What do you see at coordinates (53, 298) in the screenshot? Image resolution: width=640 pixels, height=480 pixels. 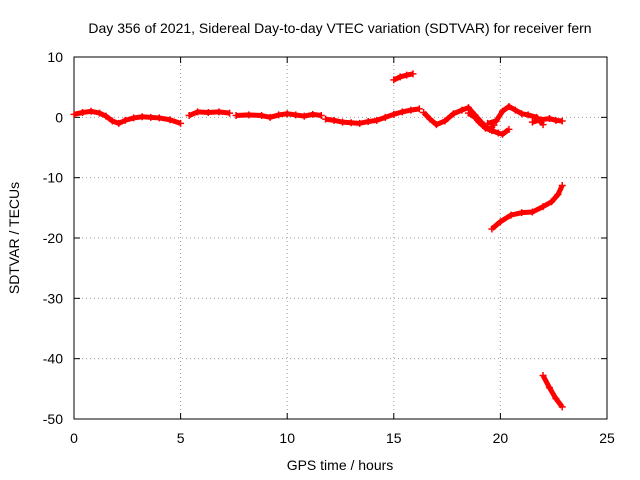 I see `y-tick-label: -30` at bounding box center [53, 298].